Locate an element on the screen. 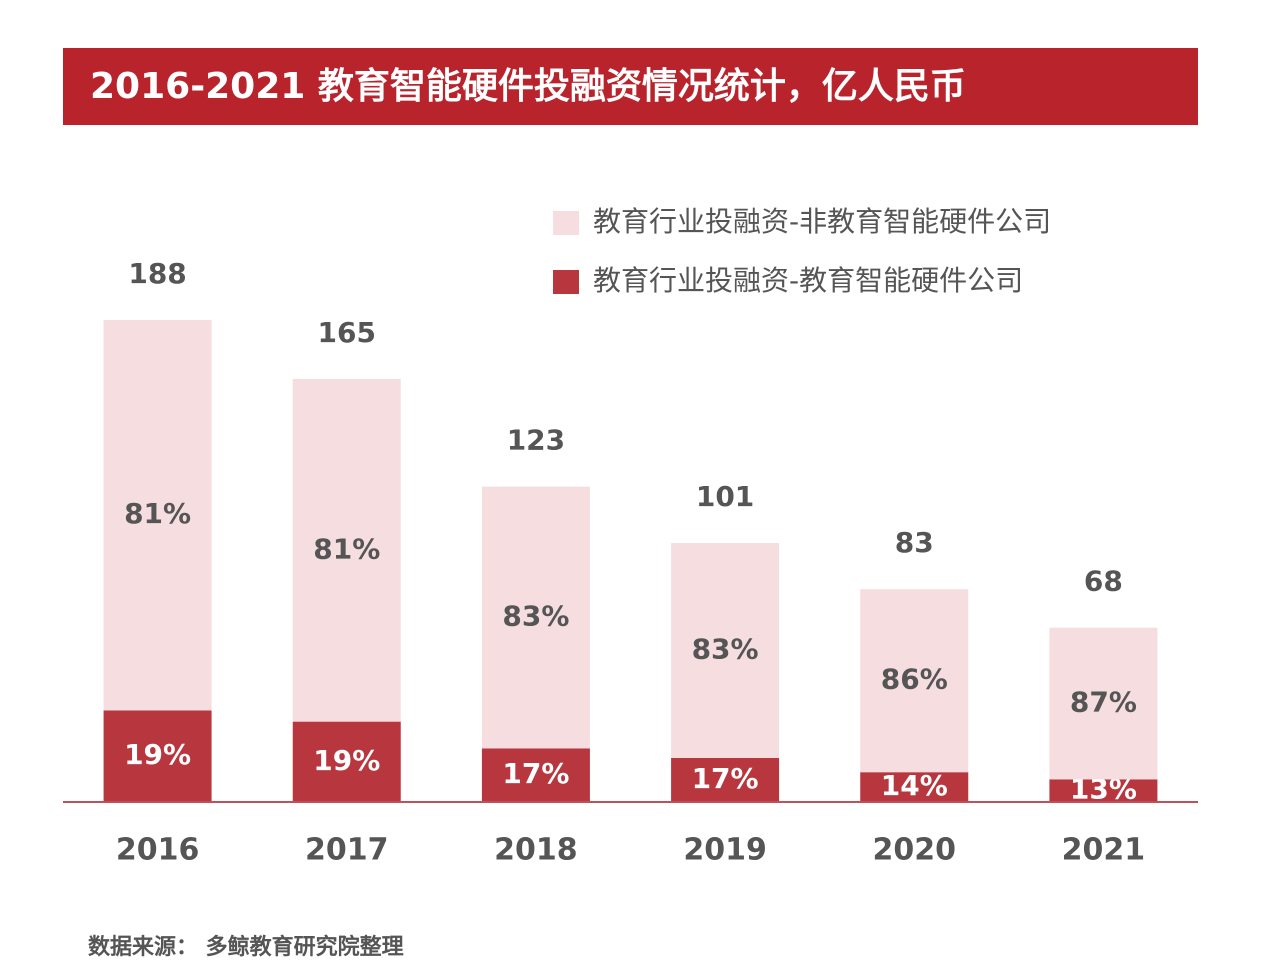 This screenshot has width=1267, height=980. x-tick-label: 2021 is located at coordinates (1104, 850).